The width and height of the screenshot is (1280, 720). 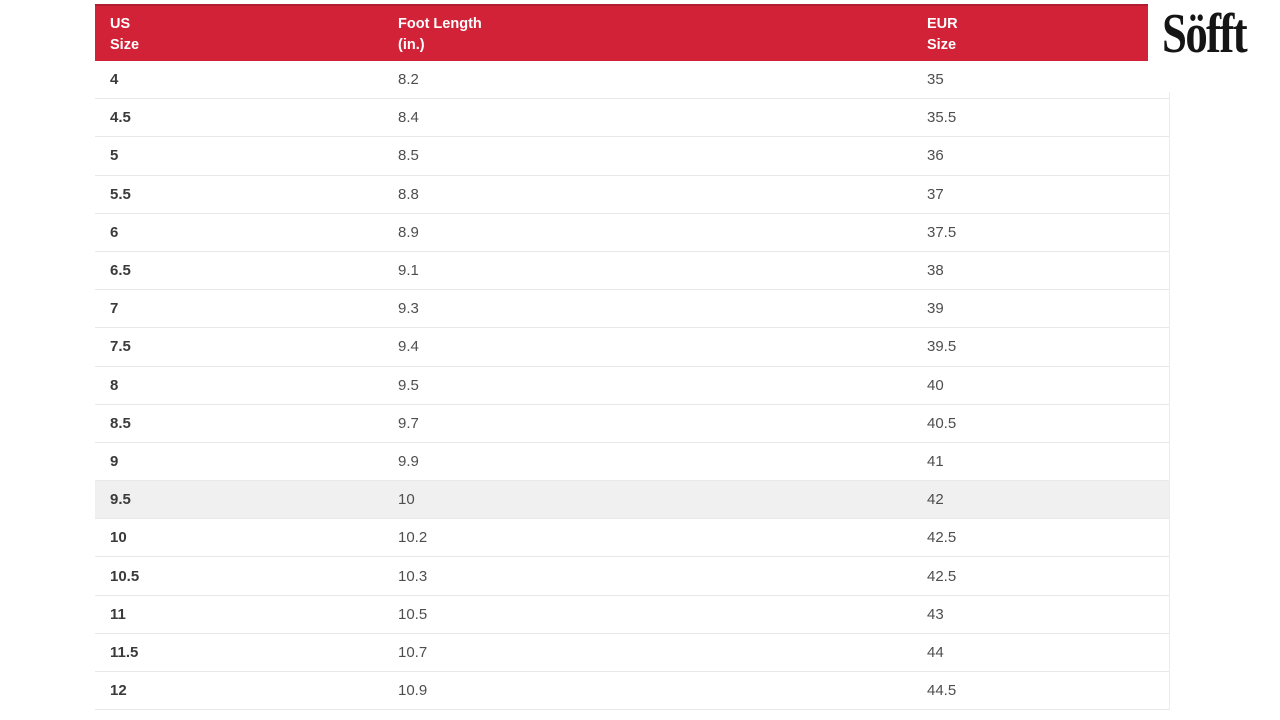 What do you see at coordinates (632, 423) in the screenshot?
I see `table-row: 8.5 9.7 40.5` at bounding box center [632, 423].